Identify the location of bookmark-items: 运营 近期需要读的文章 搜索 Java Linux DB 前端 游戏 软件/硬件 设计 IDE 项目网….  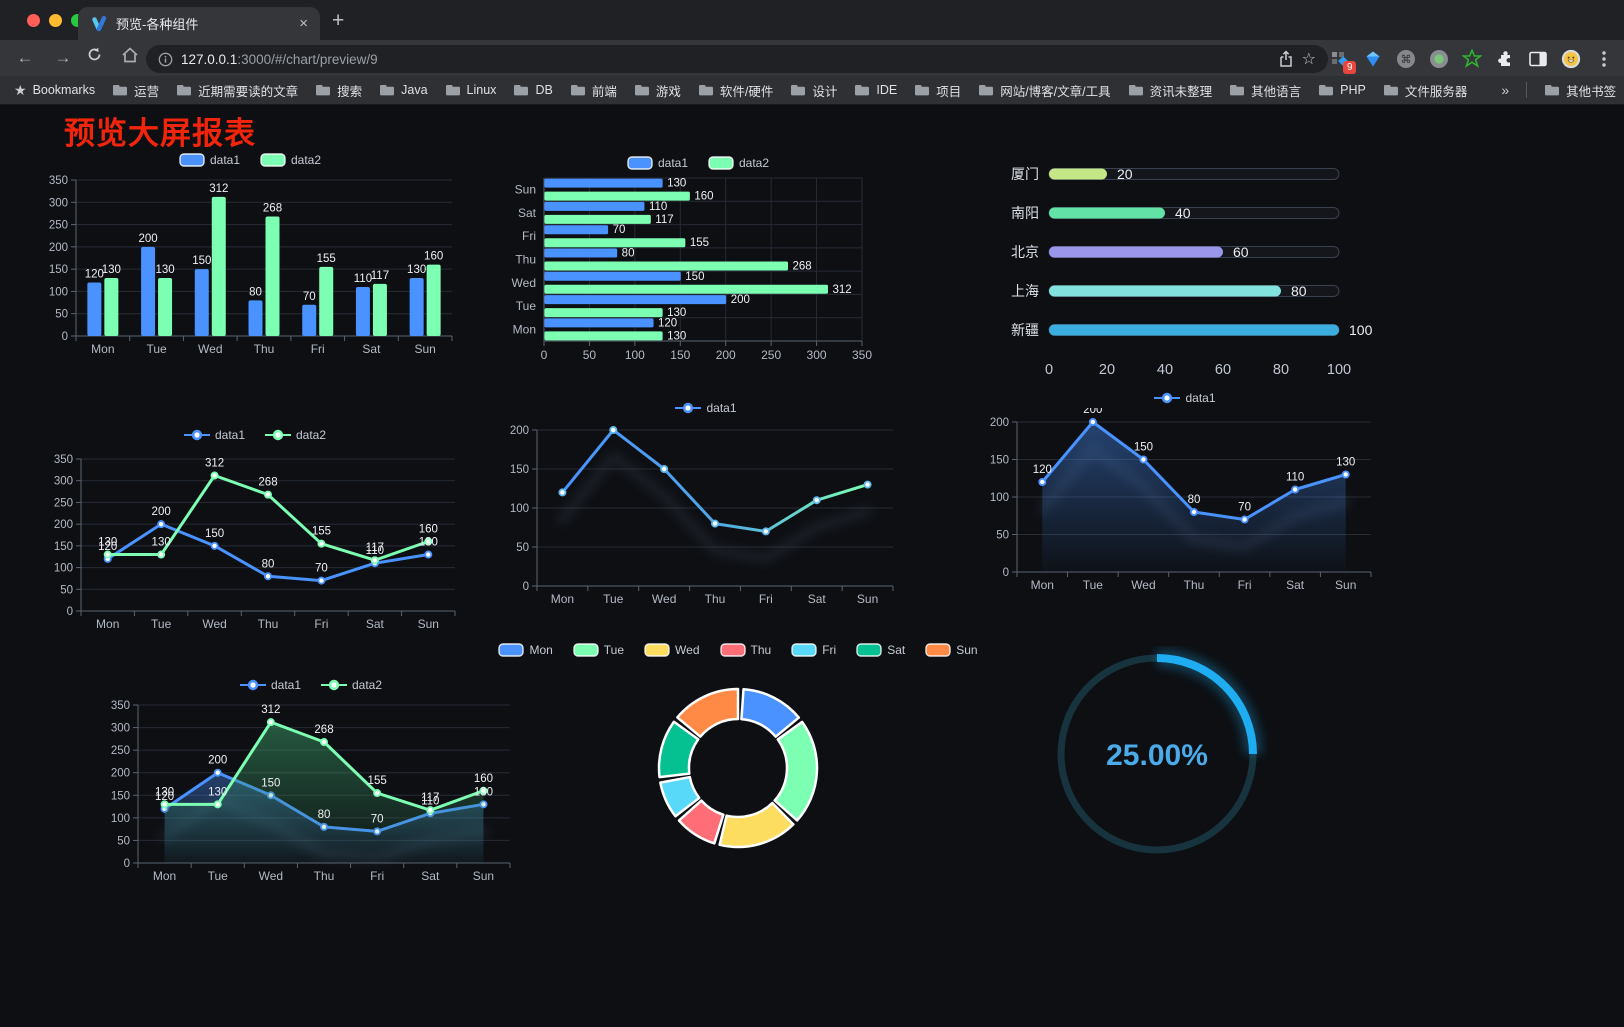
(789, 90).